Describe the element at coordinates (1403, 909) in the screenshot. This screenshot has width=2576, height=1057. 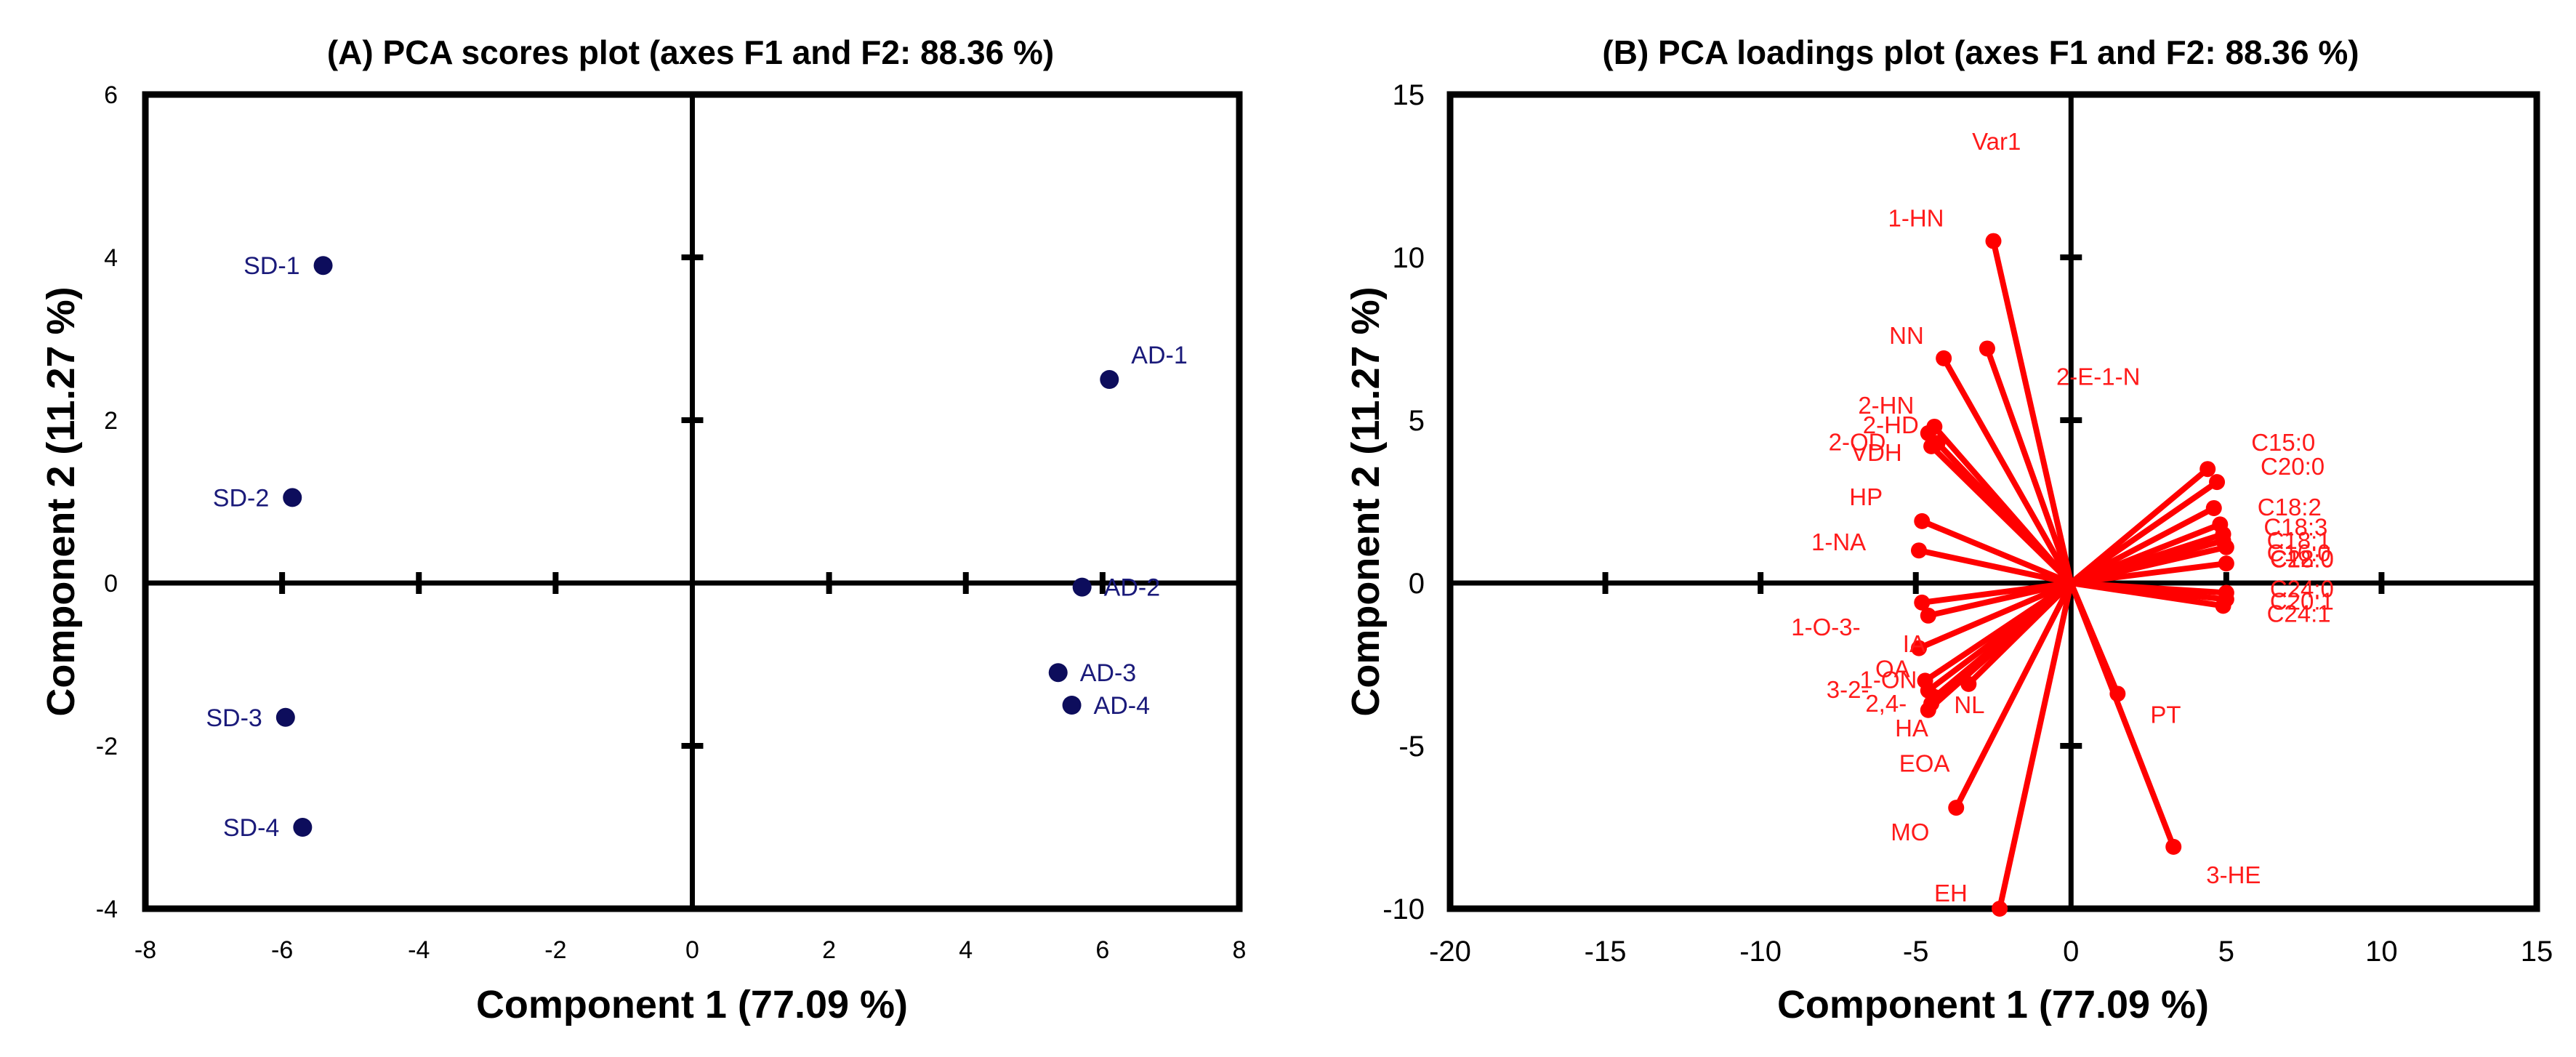
I see `panel-b-y-tick-label: -10` at that location.